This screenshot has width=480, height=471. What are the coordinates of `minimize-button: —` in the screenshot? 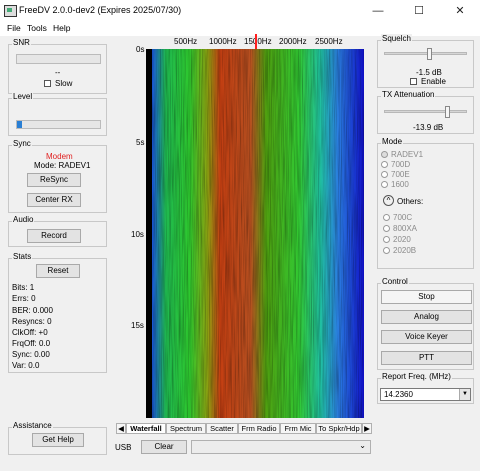 It's located at (378, 11).